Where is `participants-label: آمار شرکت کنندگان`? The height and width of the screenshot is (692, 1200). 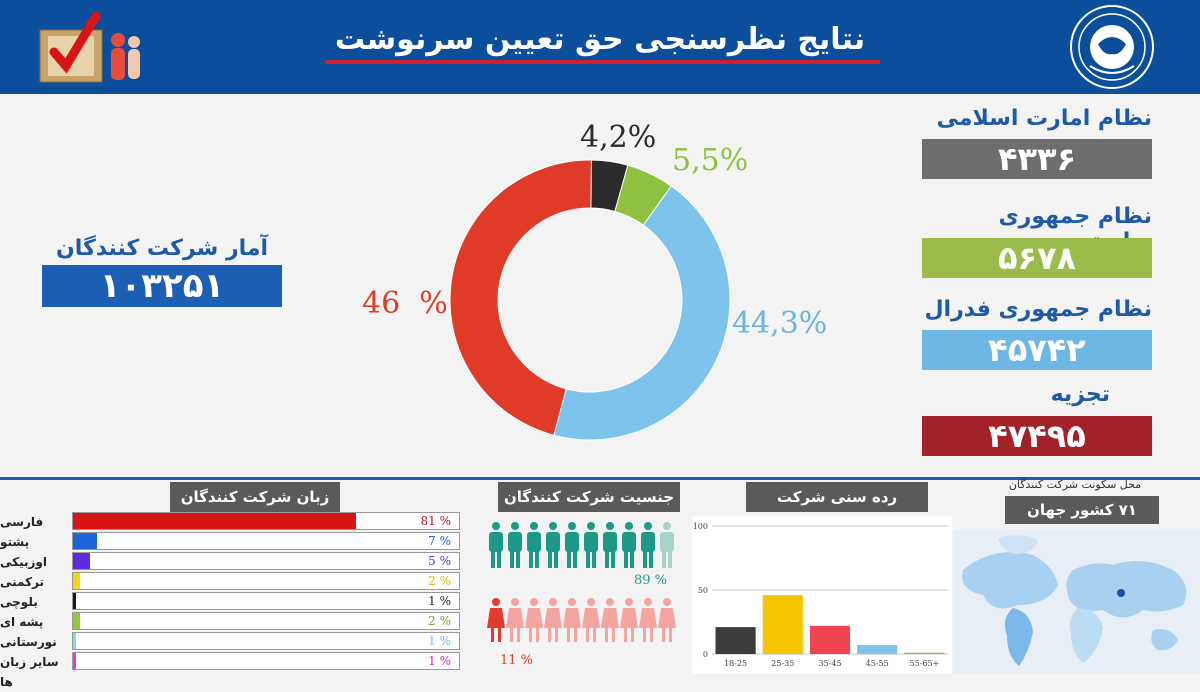
participants-label: آمار شرکت کنندگان is located at coordinates (162, 248).